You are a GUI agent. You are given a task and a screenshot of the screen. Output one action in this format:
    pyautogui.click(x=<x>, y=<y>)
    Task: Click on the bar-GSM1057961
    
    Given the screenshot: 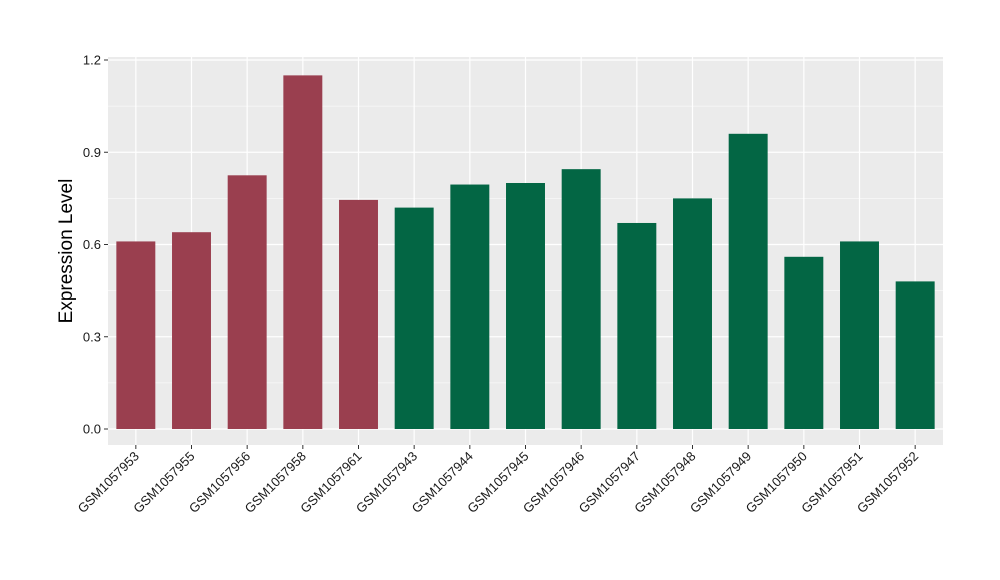 What is the action you would take?
    pyautogui.click(x=358, y=314)
    